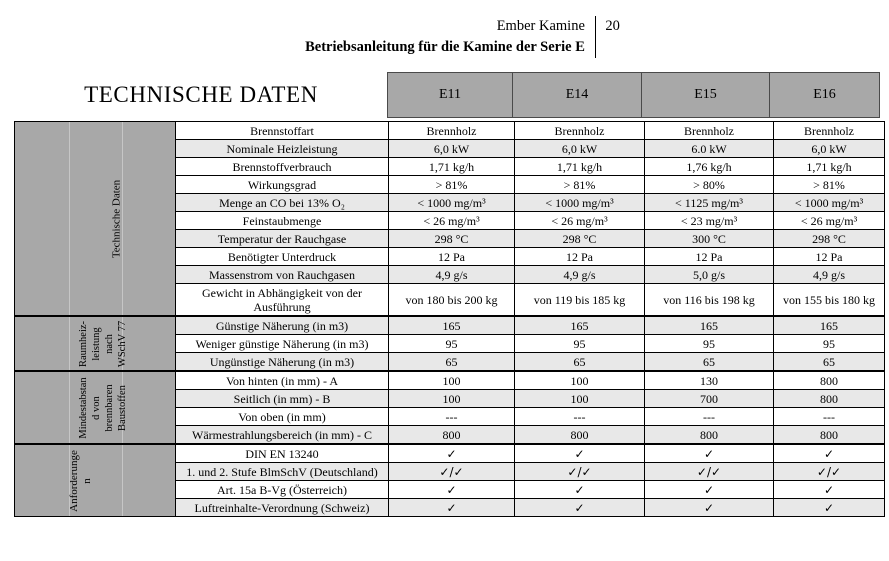 This screenshot has height=561, width=889. I want to click on cell-e15: 800, so click(709, 435).